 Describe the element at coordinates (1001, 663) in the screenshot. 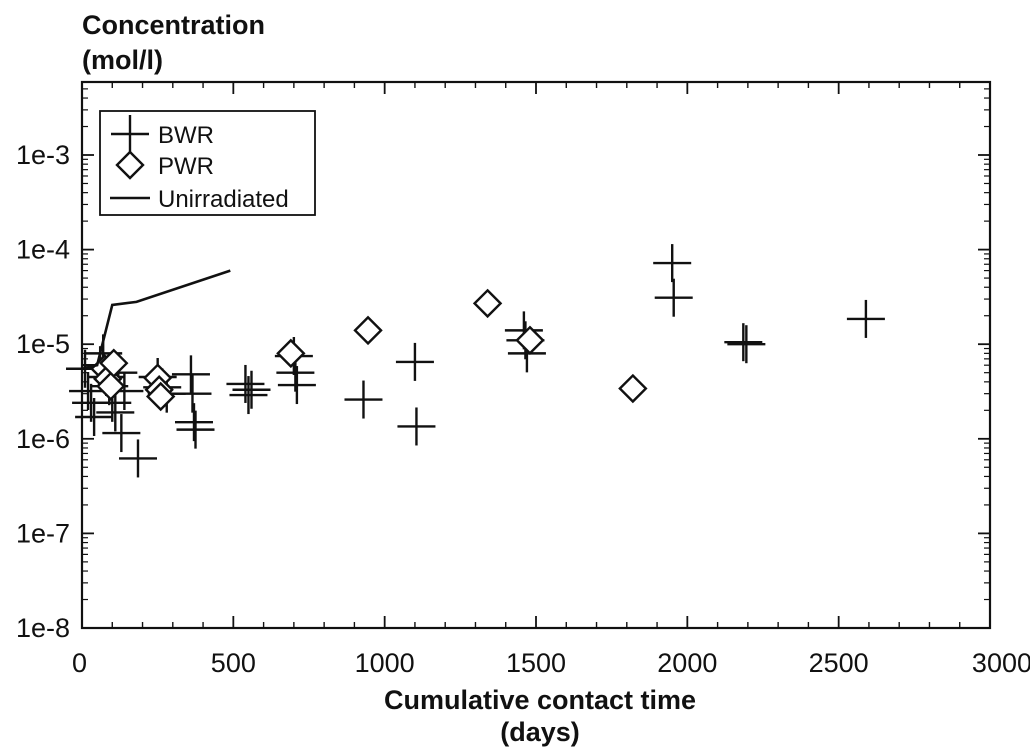

I see `x-tick-label: 3000` at that location.